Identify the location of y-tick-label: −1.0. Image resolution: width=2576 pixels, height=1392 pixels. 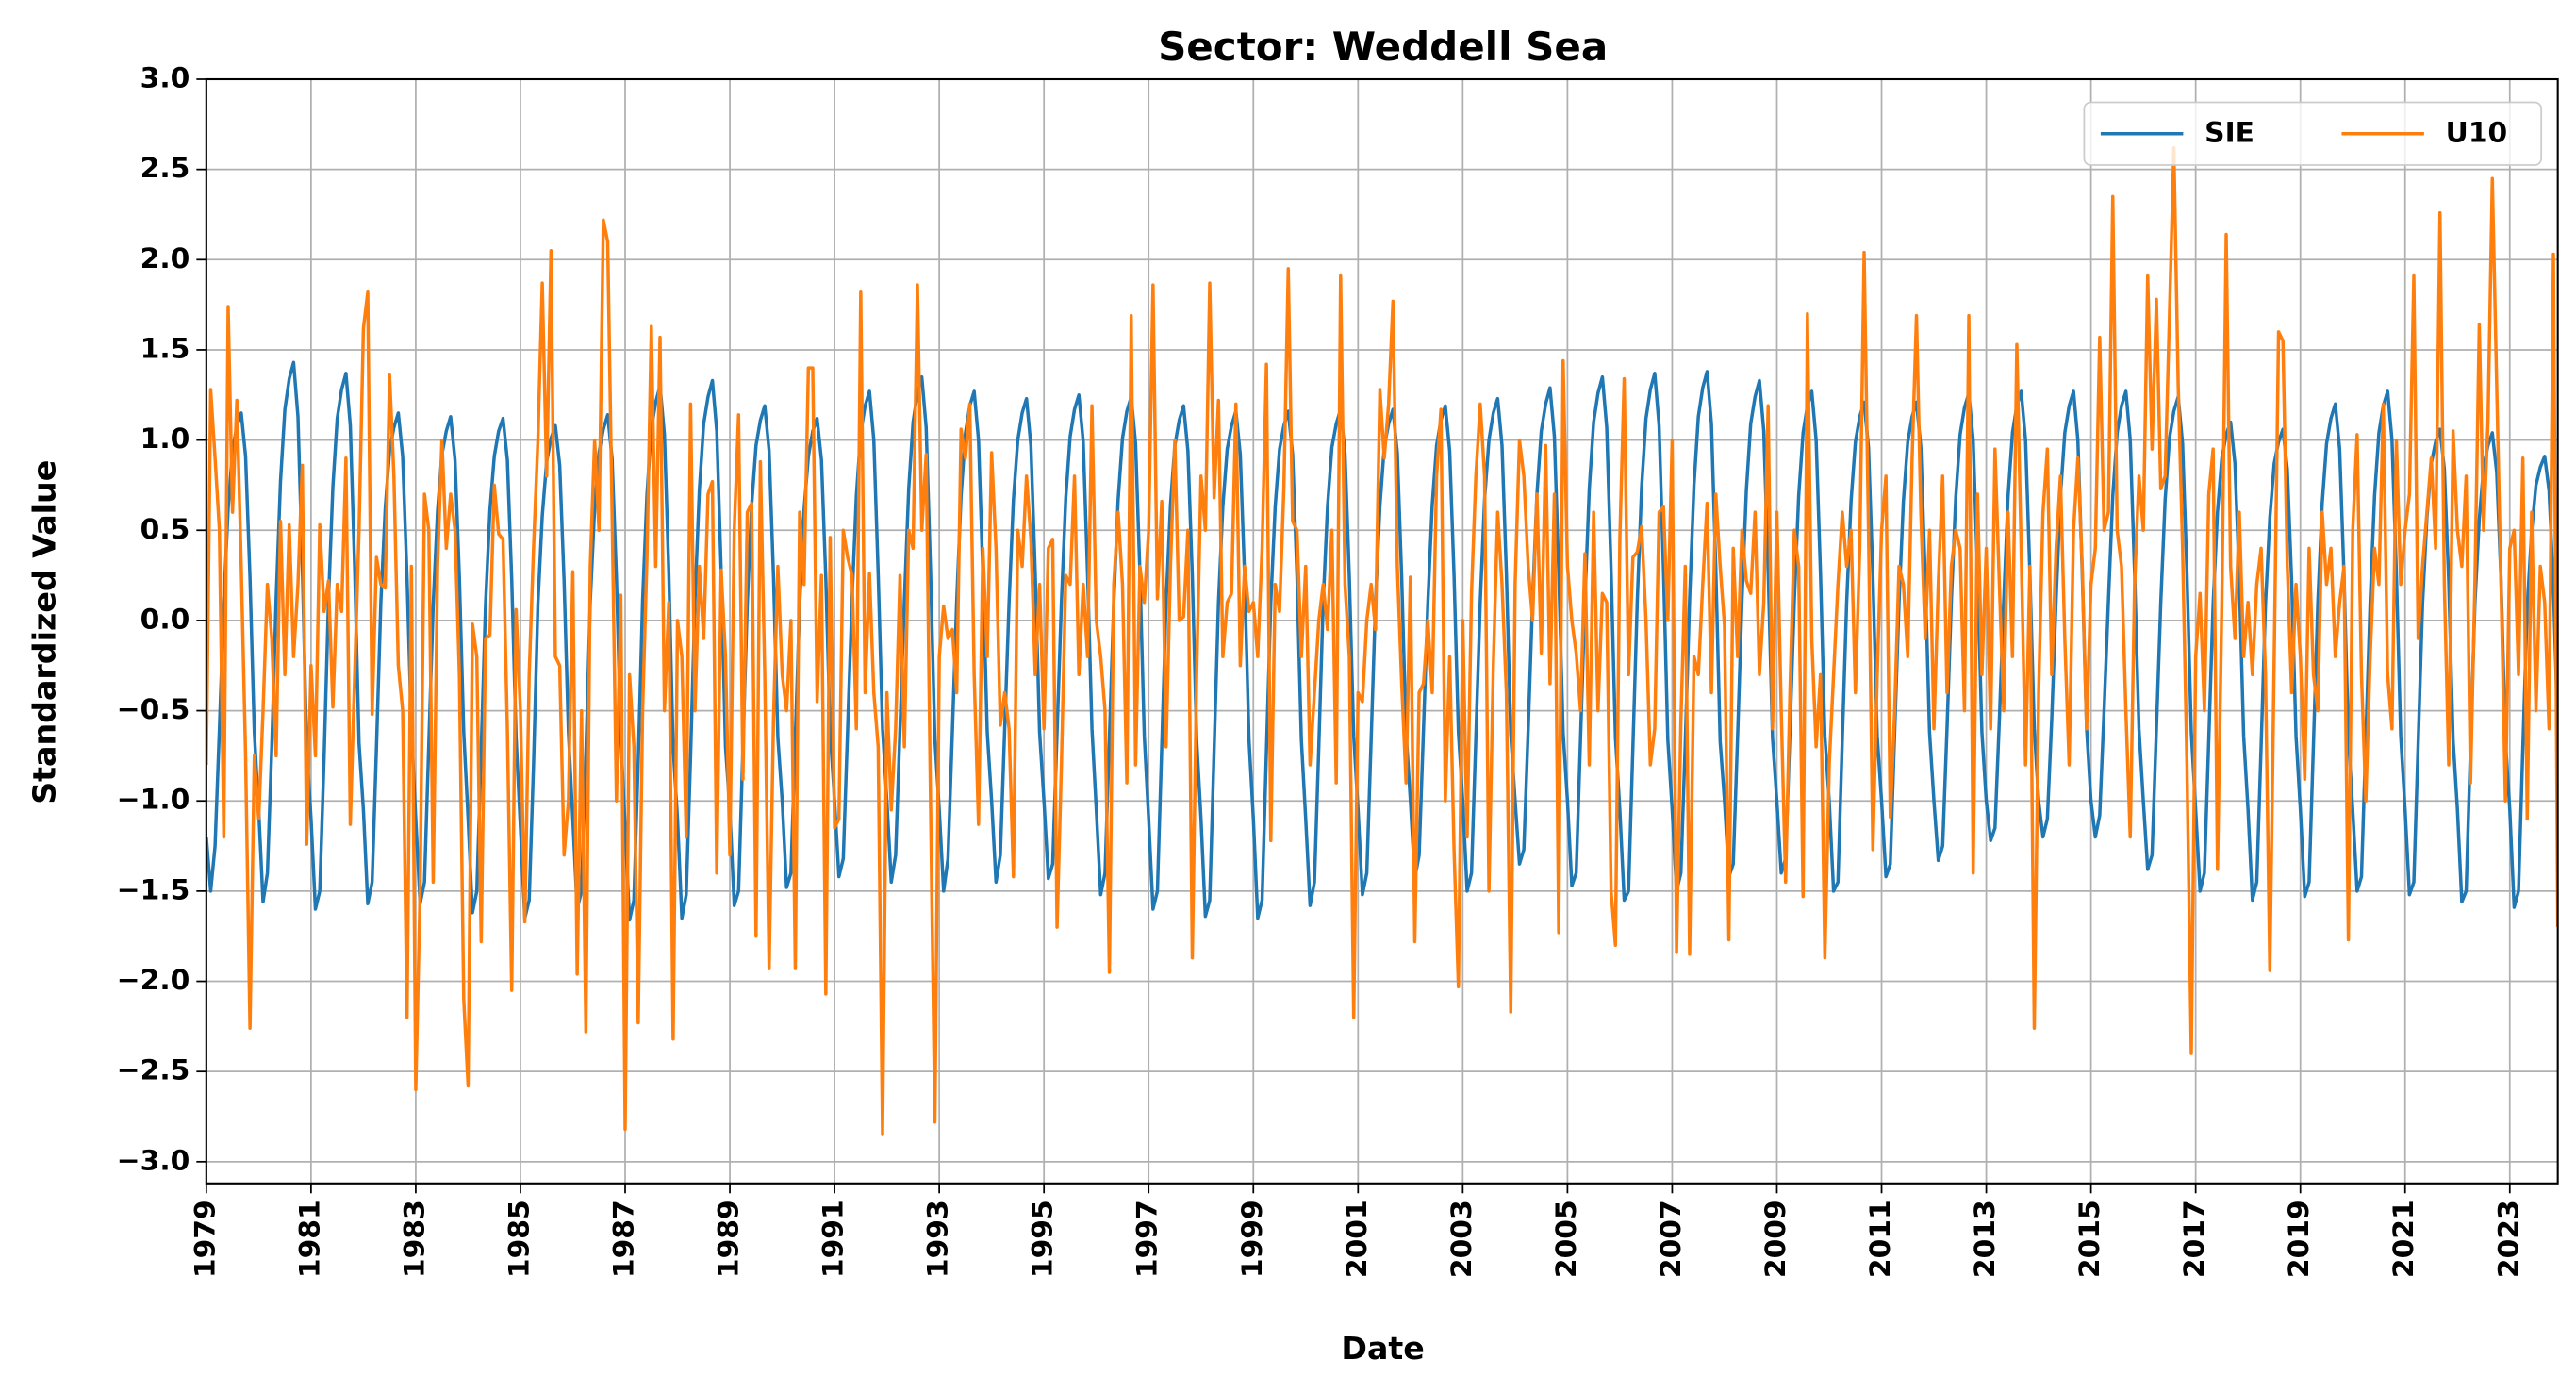
(153, 800).